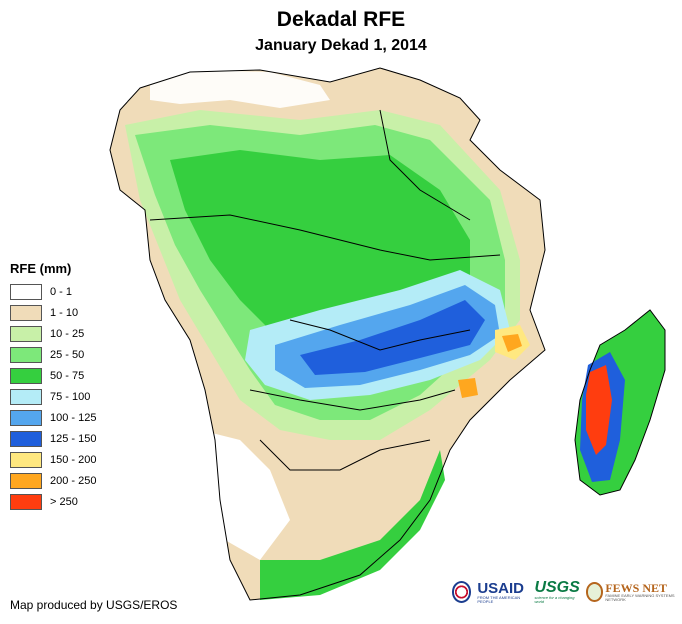 This screenshot has width=682, height=624. Describe the element at coordinates (61, 291) in the screenshot. I see `legend-label: 0 - 1` at that location.